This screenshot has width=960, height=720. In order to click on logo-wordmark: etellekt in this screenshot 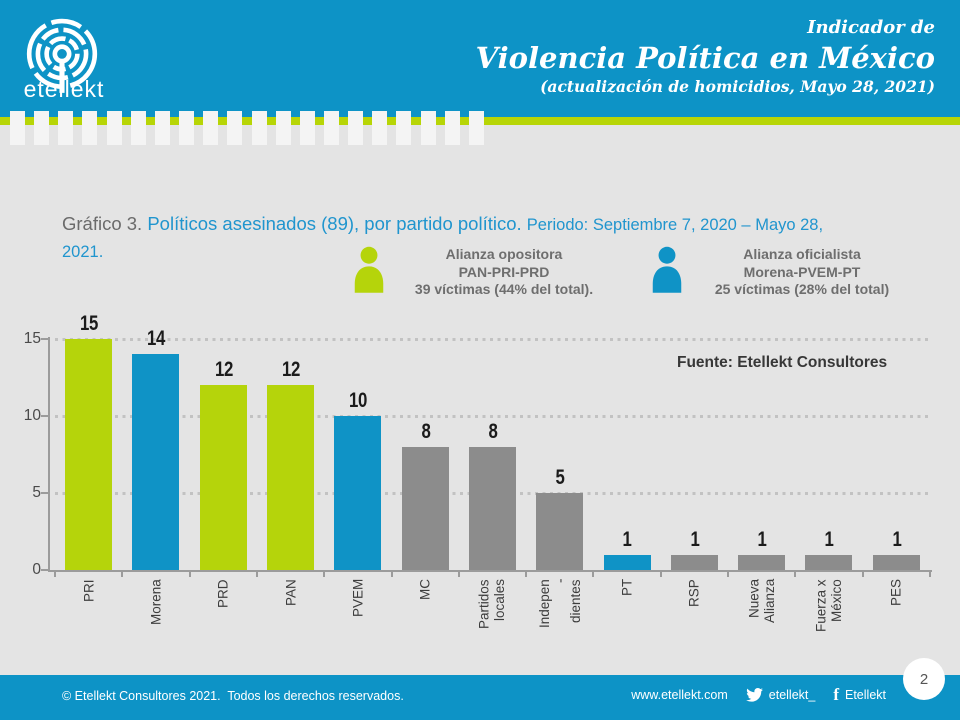, I will do `click(64, 89)`.